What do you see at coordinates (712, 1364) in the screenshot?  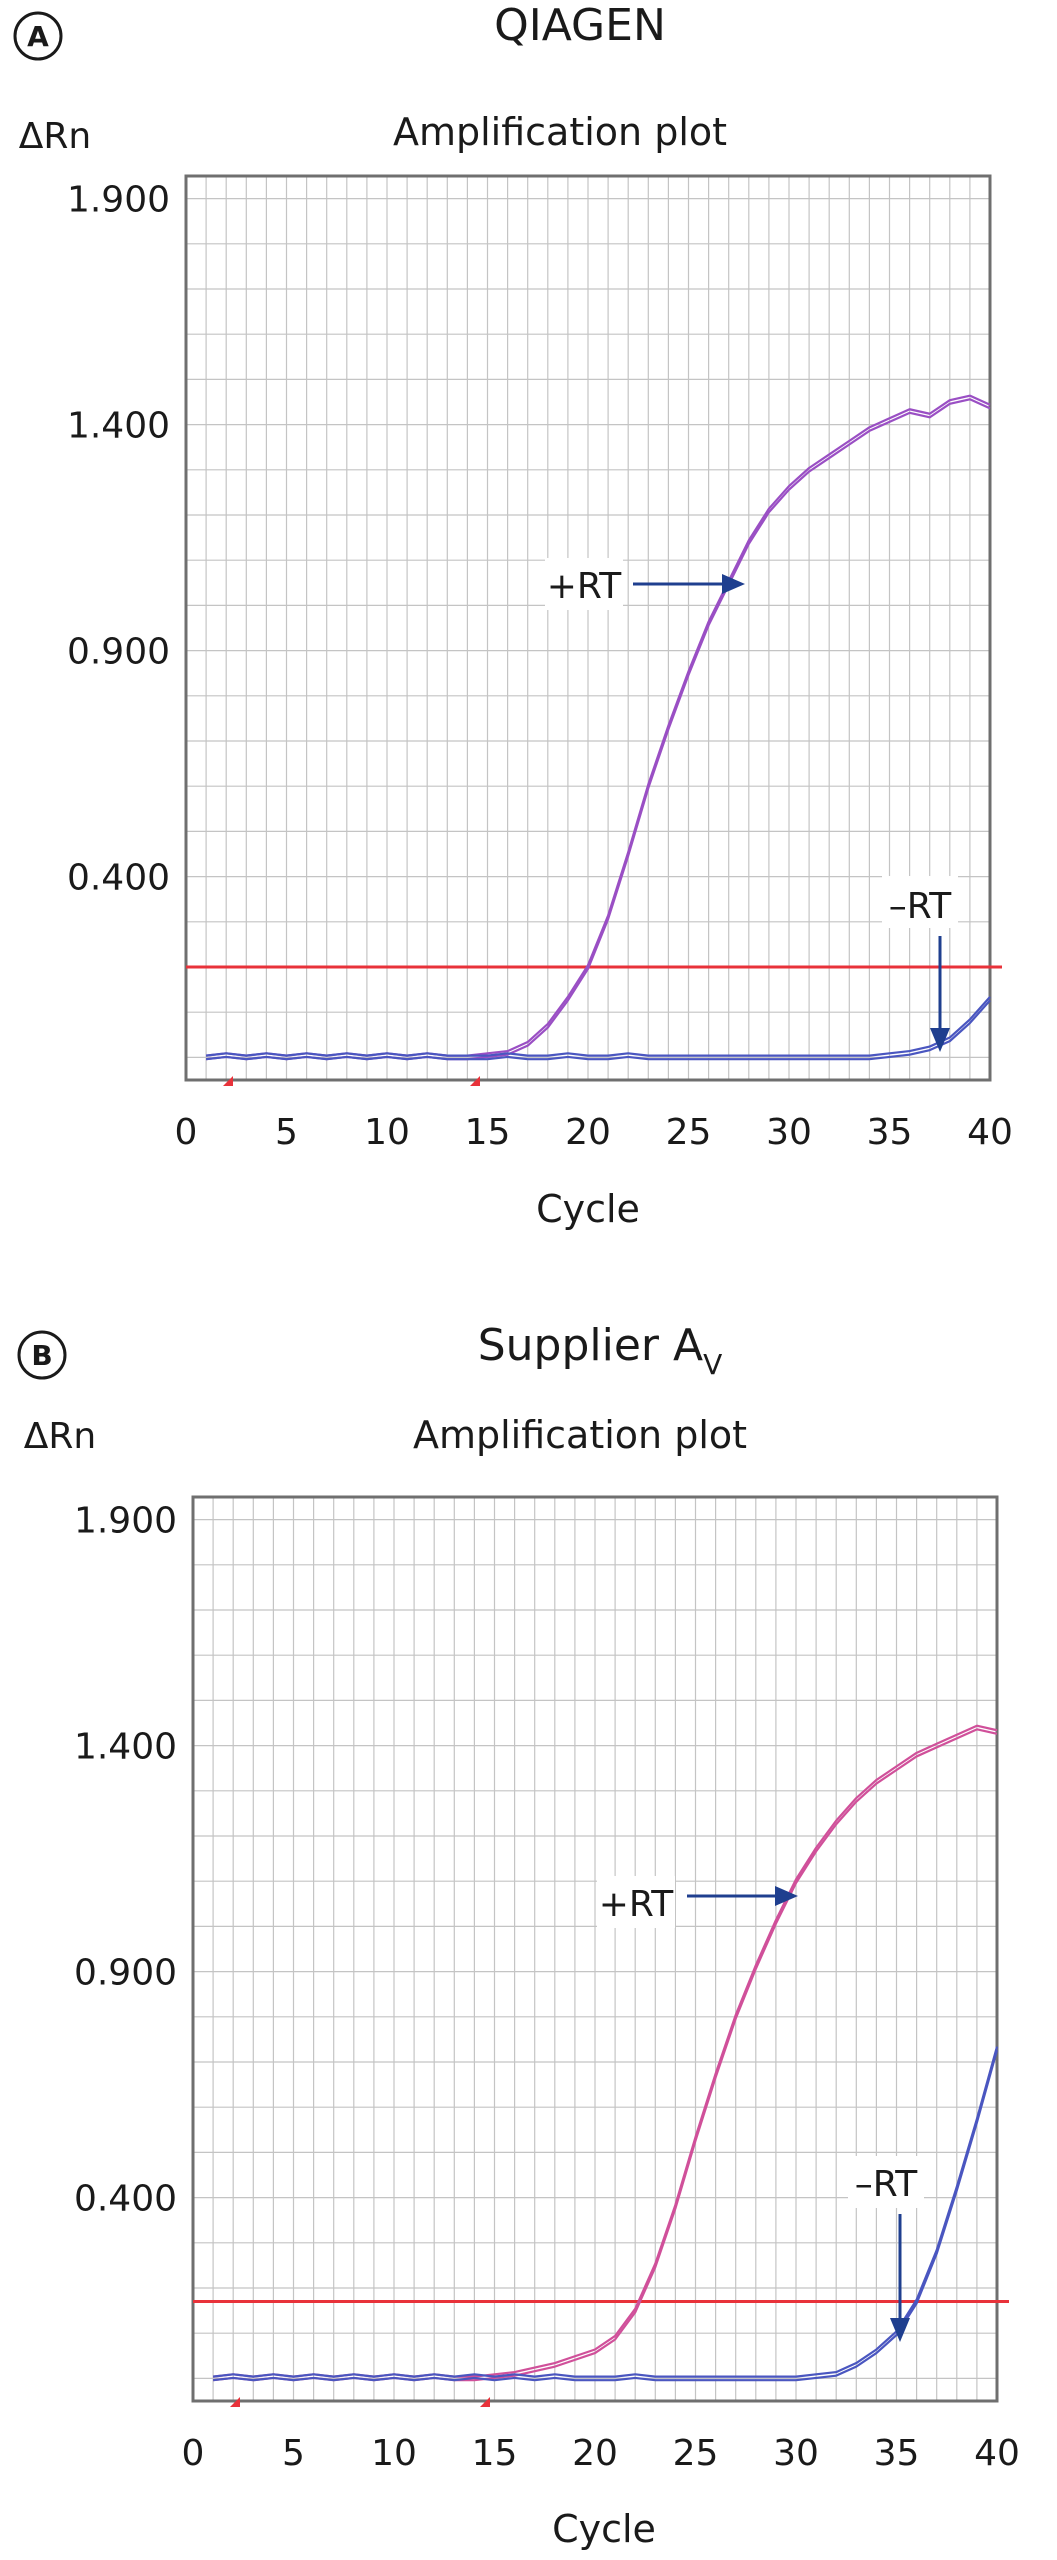 I see `chart-title-subscript: V` at bounding box center [712, 1364].